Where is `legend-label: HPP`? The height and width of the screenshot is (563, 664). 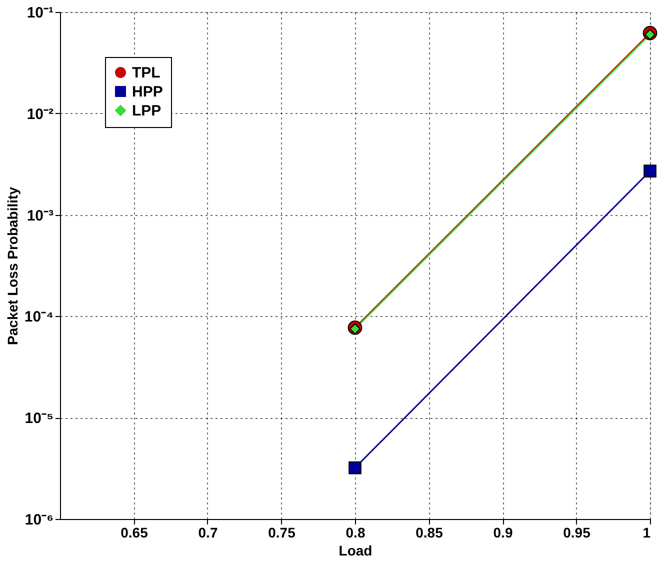
legend-label: HPP is located at coordinates (147, 92).